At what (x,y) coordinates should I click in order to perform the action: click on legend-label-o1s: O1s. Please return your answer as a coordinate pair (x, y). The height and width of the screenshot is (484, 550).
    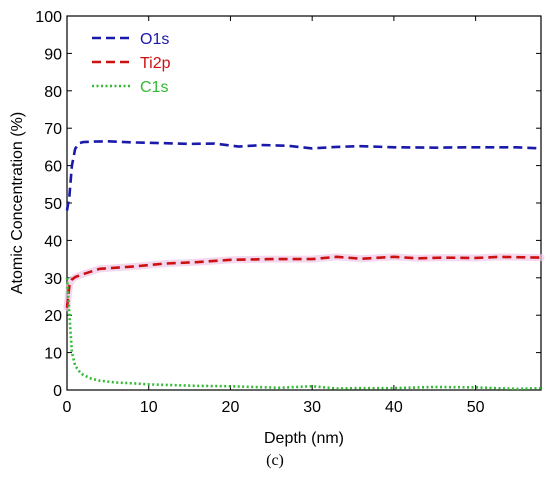
    Looking at the image, I should click on (154, 39).